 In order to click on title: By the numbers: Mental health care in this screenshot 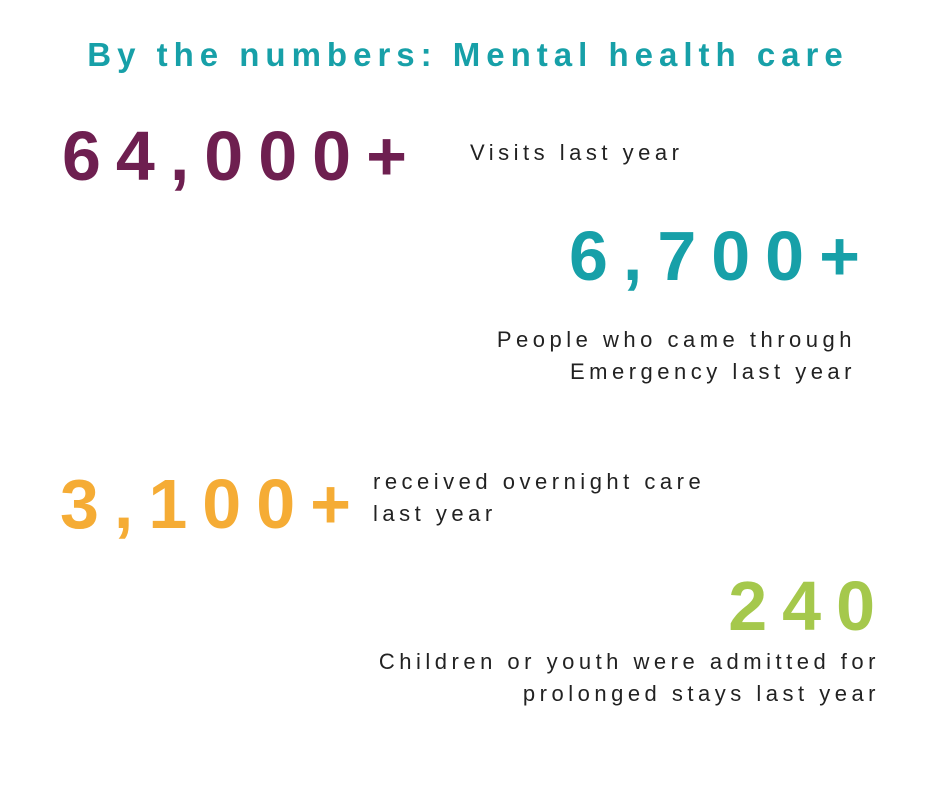, I will do `click(467, 54)`.